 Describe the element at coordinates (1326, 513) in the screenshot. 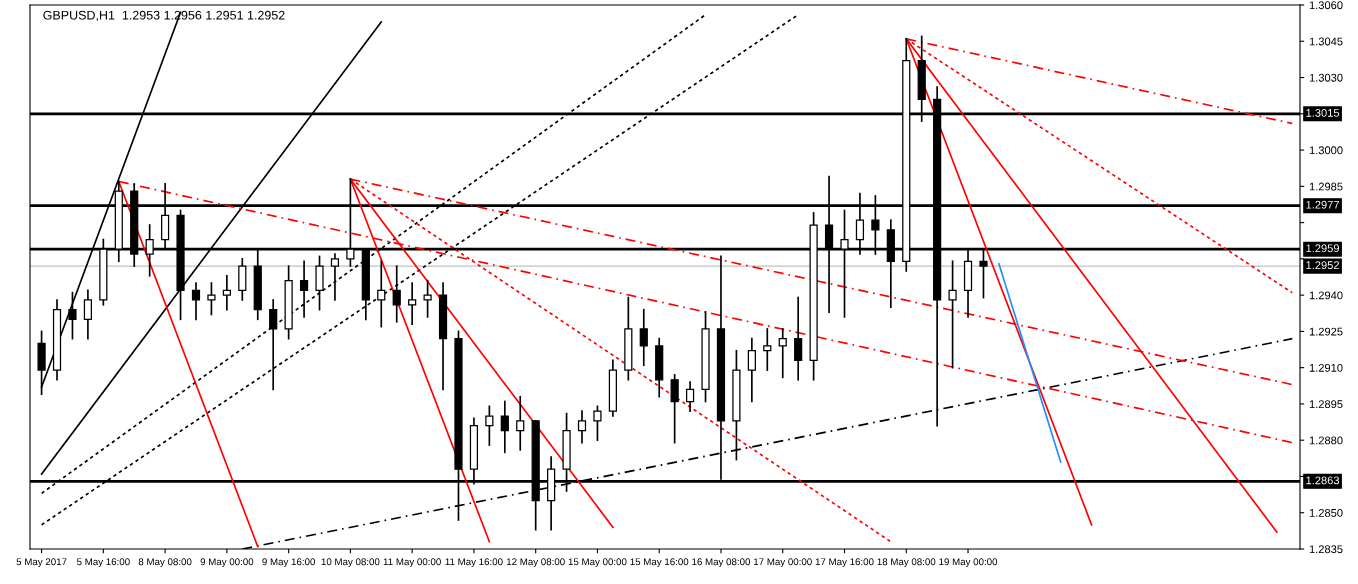

I see `y-tick-label: 1.2850` at that location.